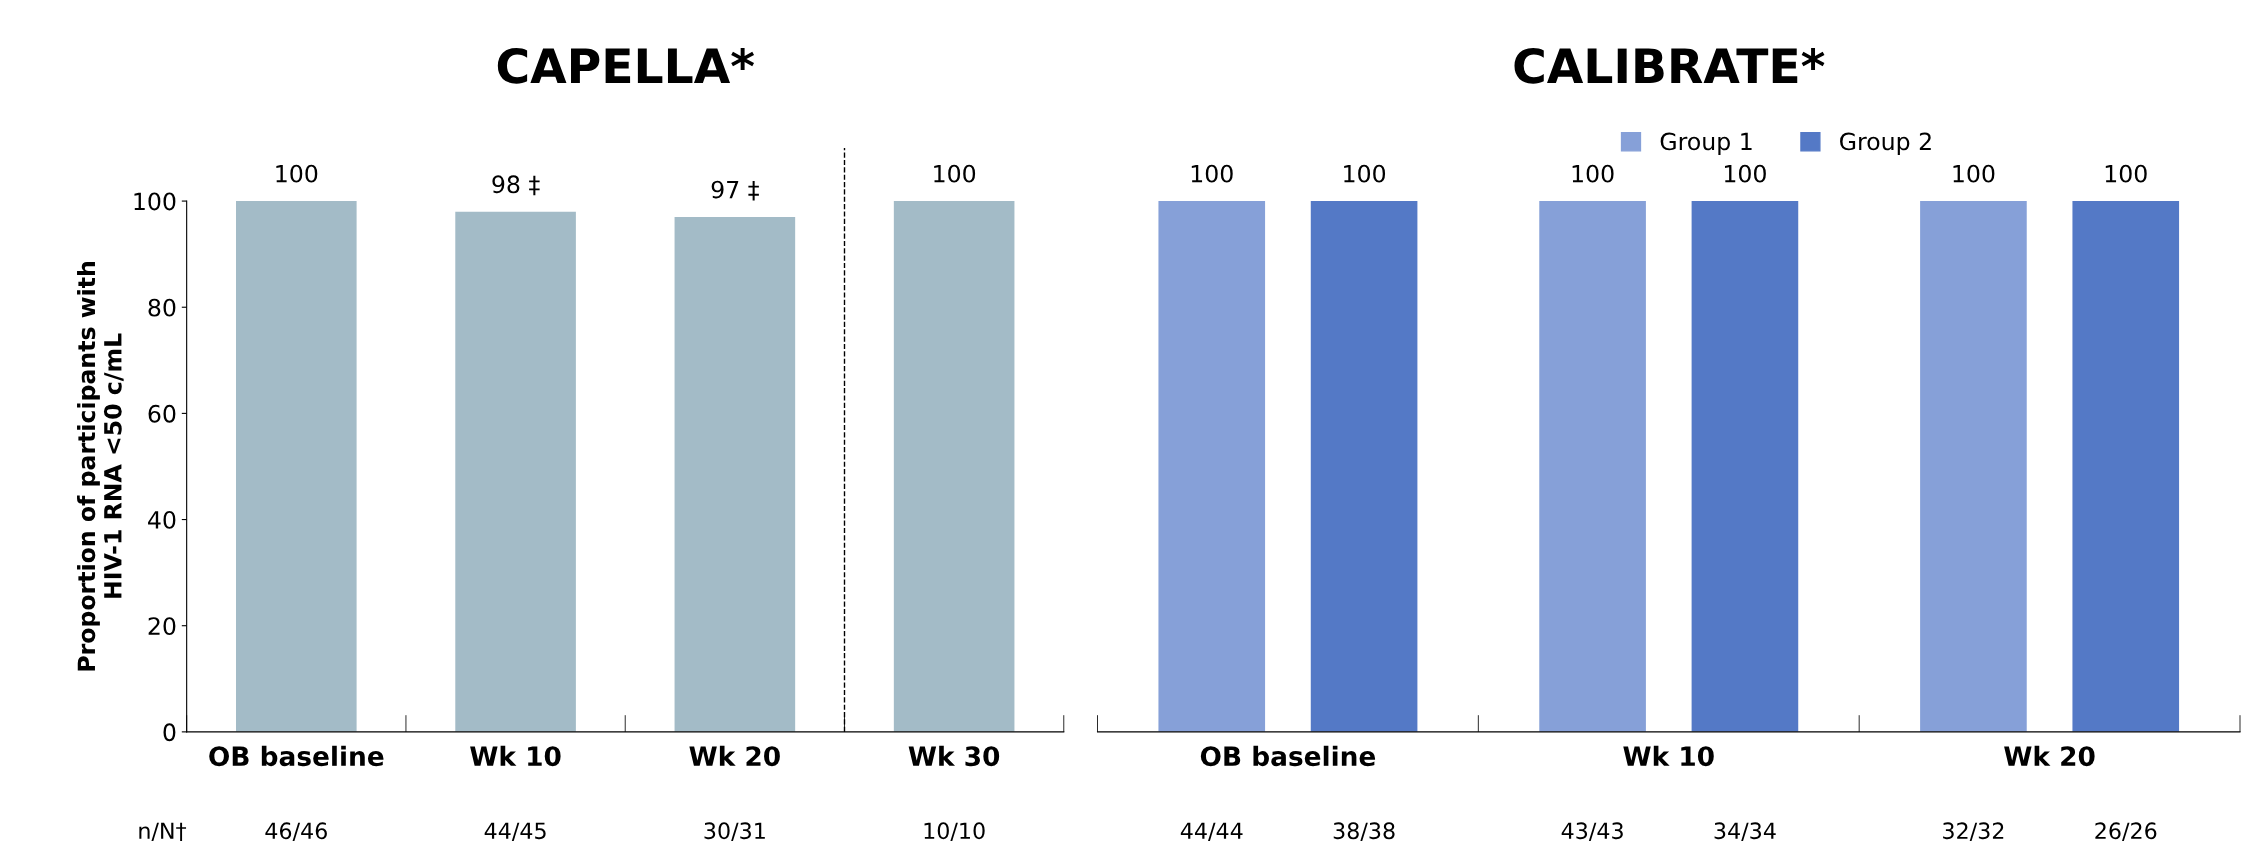 The height and width of the screenshot is (852, 2249). I want to click on chart-title: CAPELLA*, so click(626, 65).